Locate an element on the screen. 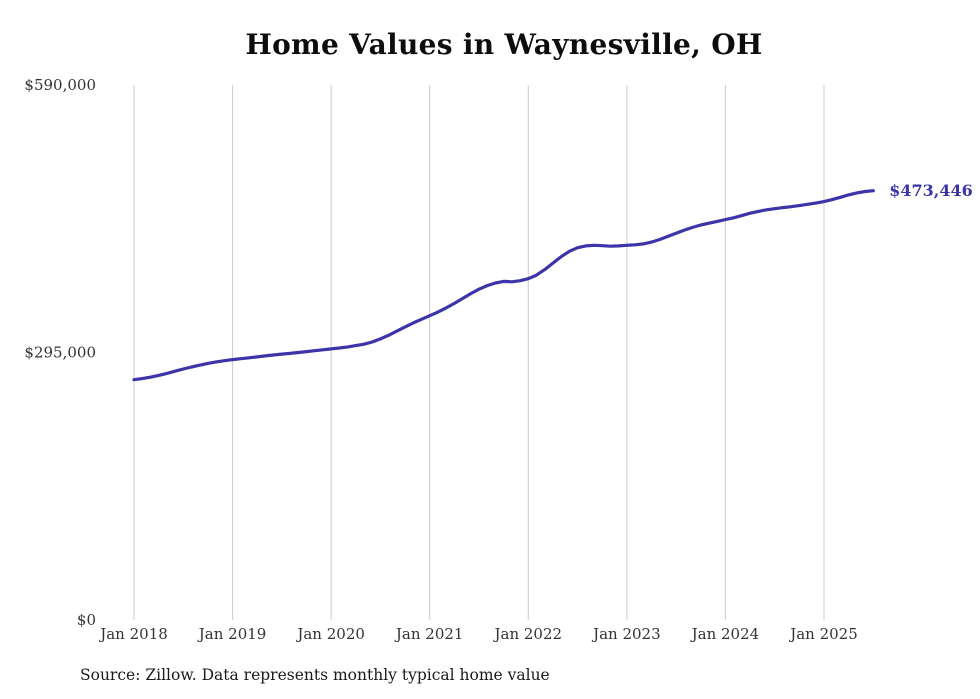  x-tick-label: Jan 2021 is located at coordinates (429, 634).